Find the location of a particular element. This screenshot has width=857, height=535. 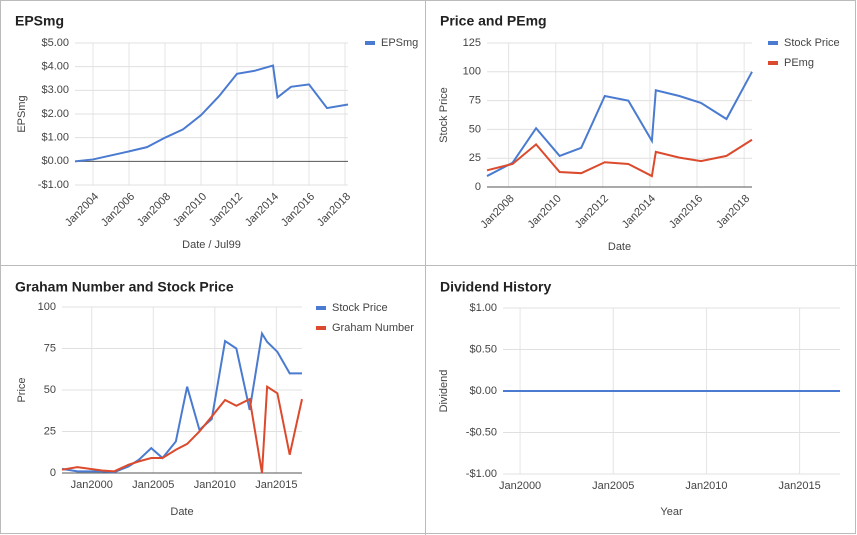

chart-title: EPSmg is located at coordinates (39, 21).